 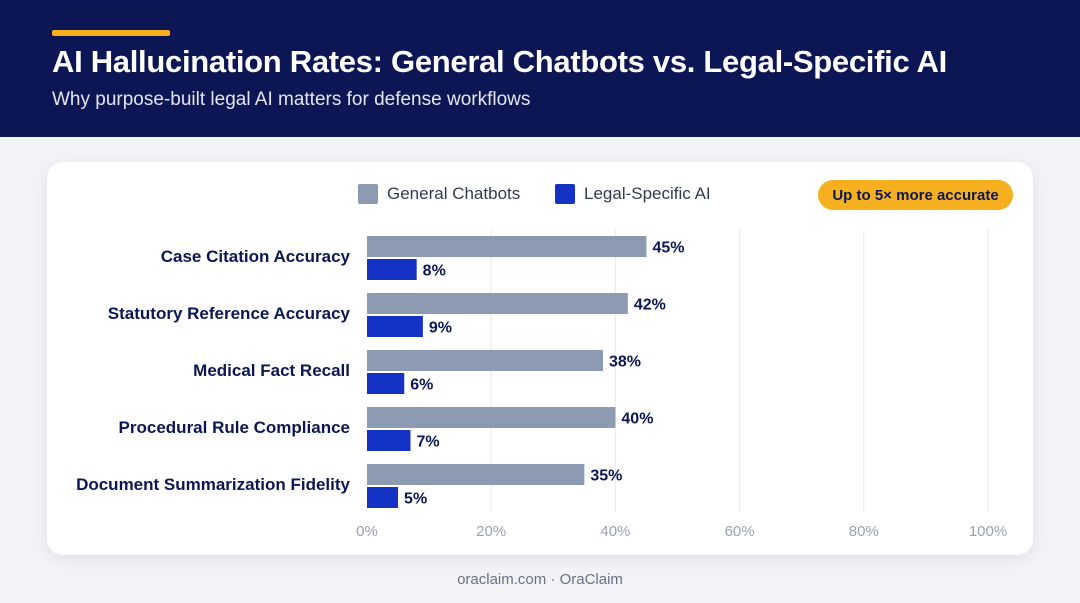 What do you see at coordinates (606, 476) in the screenshot?
I see `data-label: 35%` at bounding box center [606, 476].